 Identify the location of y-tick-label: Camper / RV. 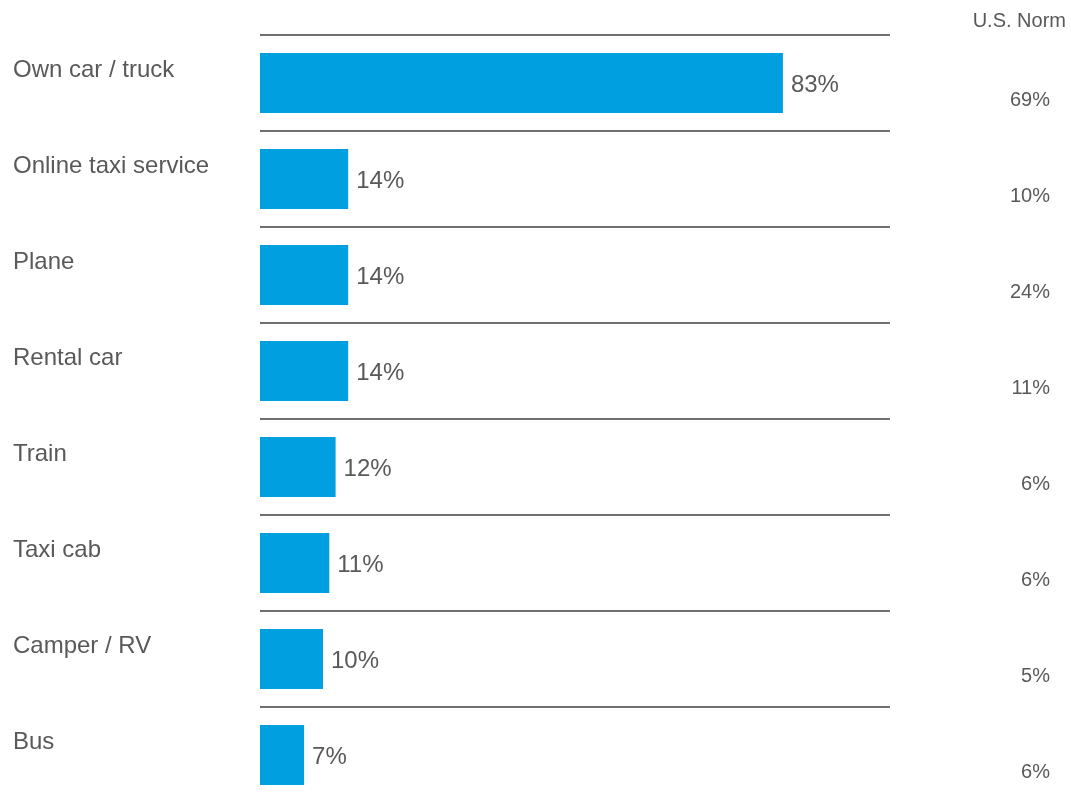
(82, 645).